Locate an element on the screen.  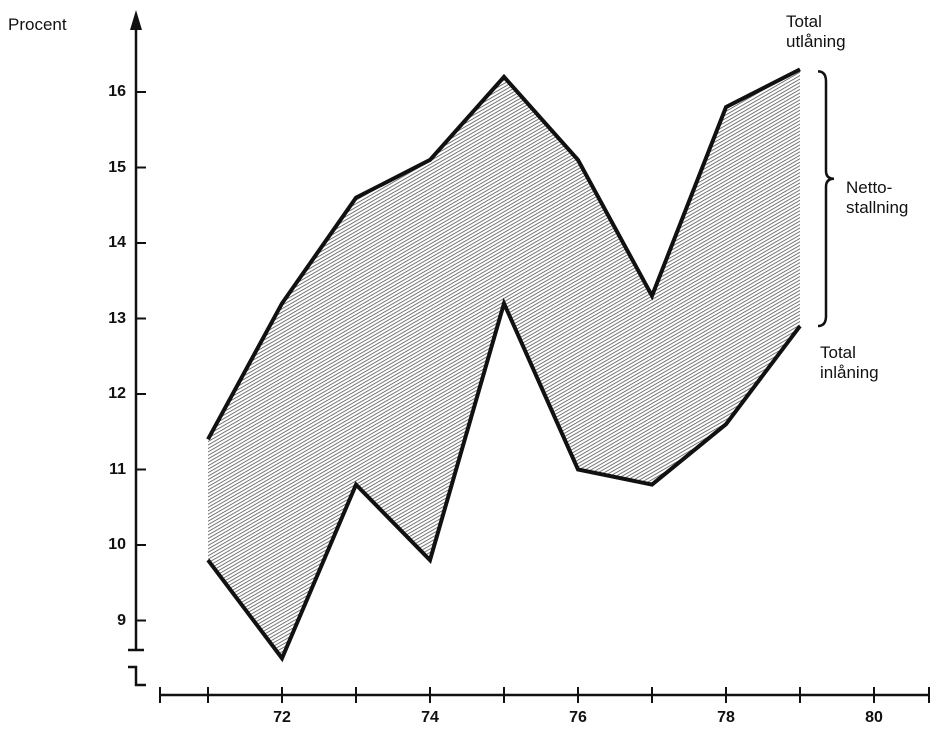
y-tick-label: 11 is located at coordinates (117, 469).